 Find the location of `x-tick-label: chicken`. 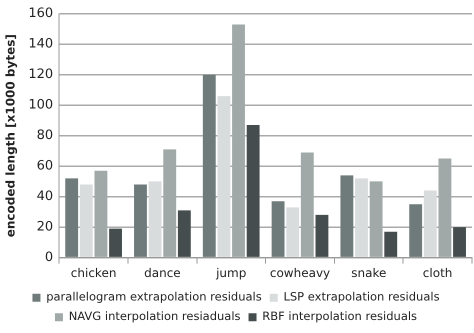

x-tick-label: chicken is located at coordinates (93, 273).